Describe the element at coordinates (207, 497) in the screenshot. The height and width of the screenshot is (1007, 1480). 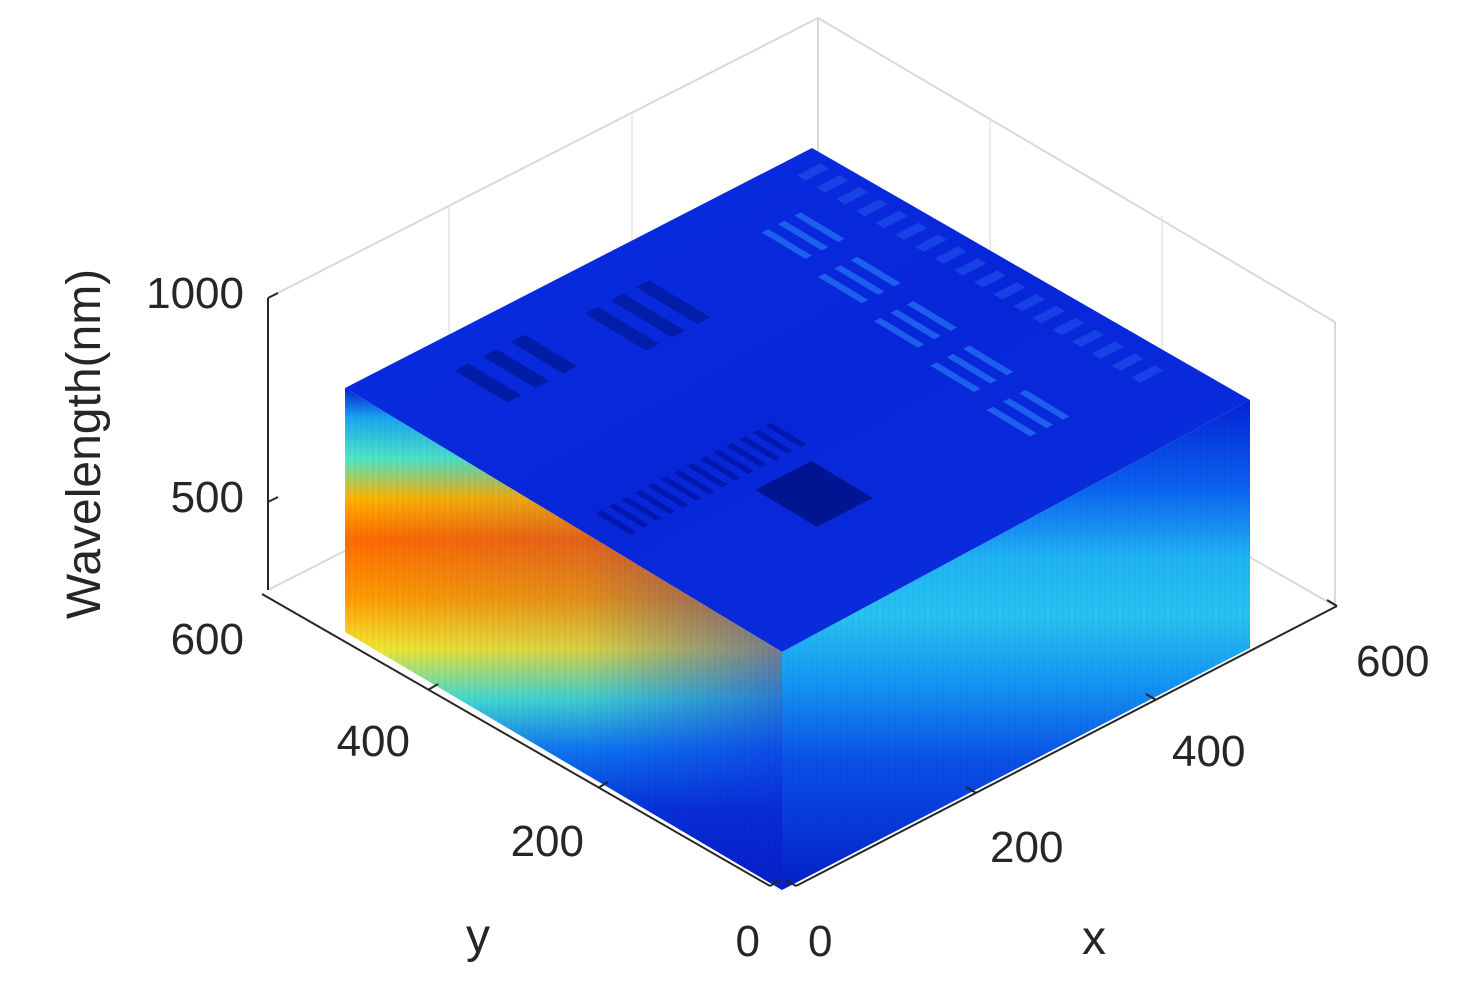
I see `z-tick-label: 500` at that location.